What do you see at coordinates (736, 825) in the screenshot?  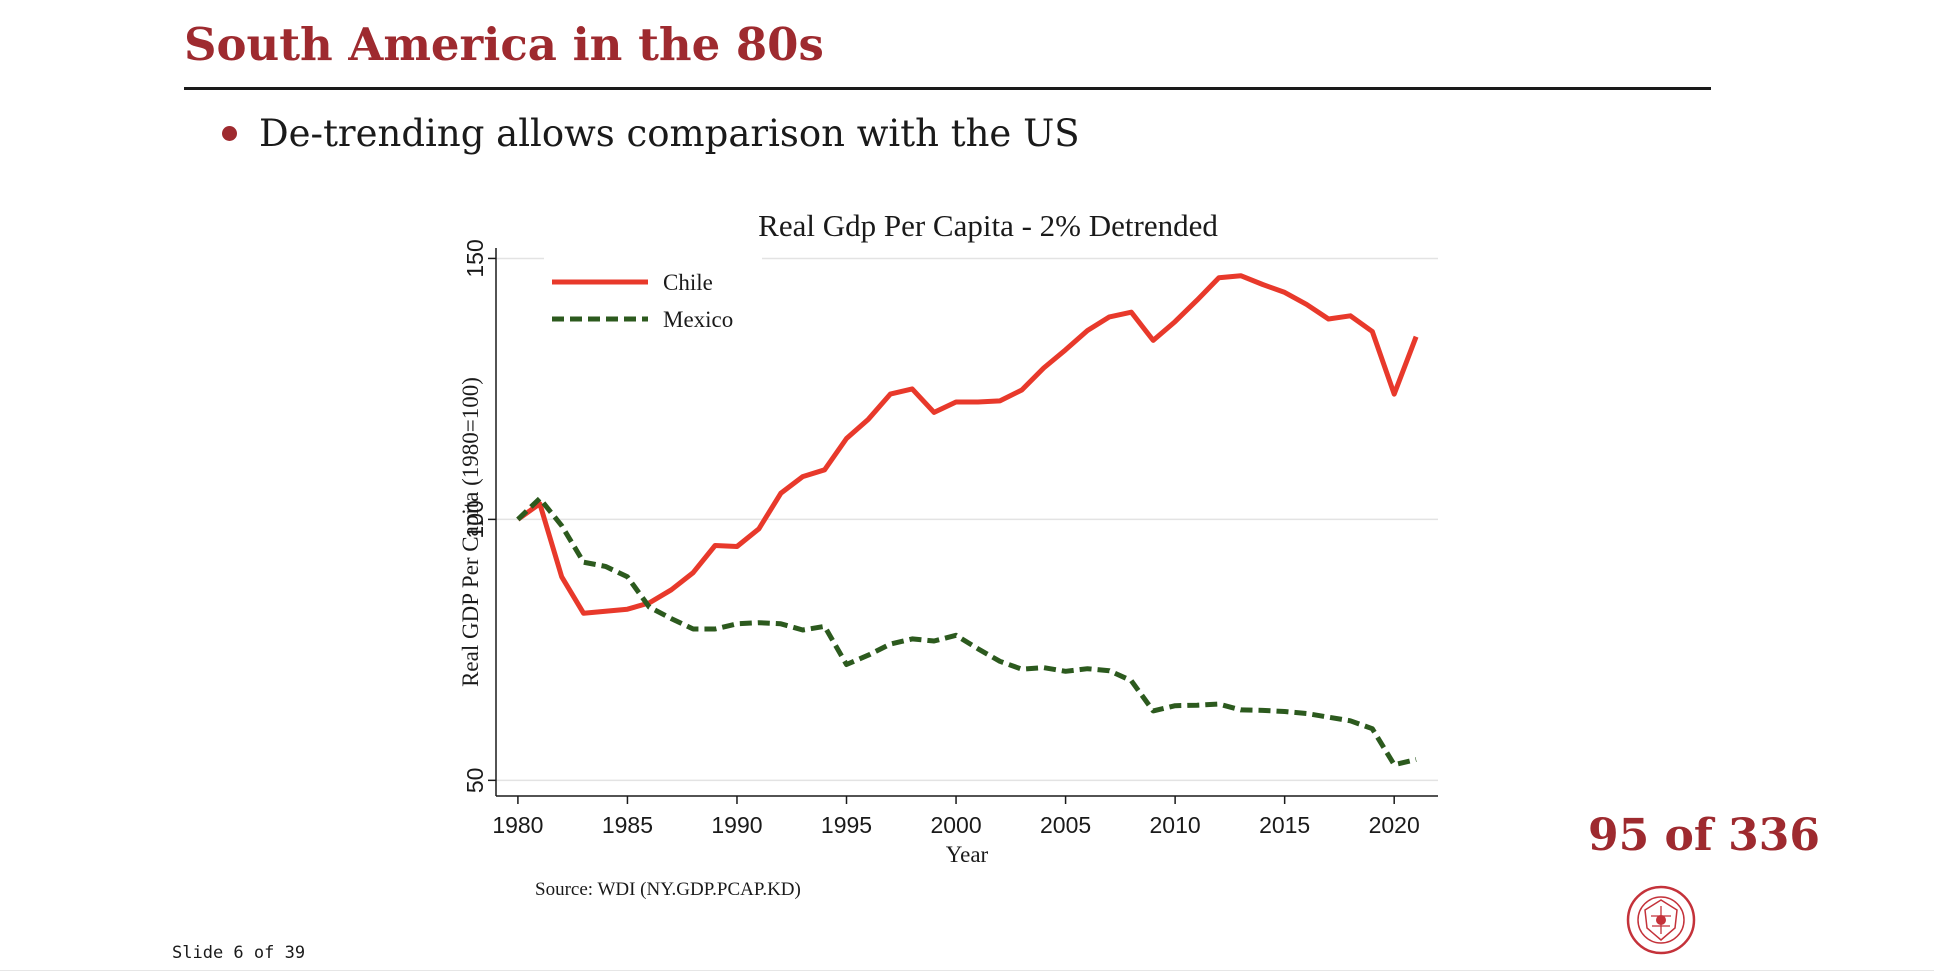 I see `x-tick-label: 1990` at bounding box center [736, 825].